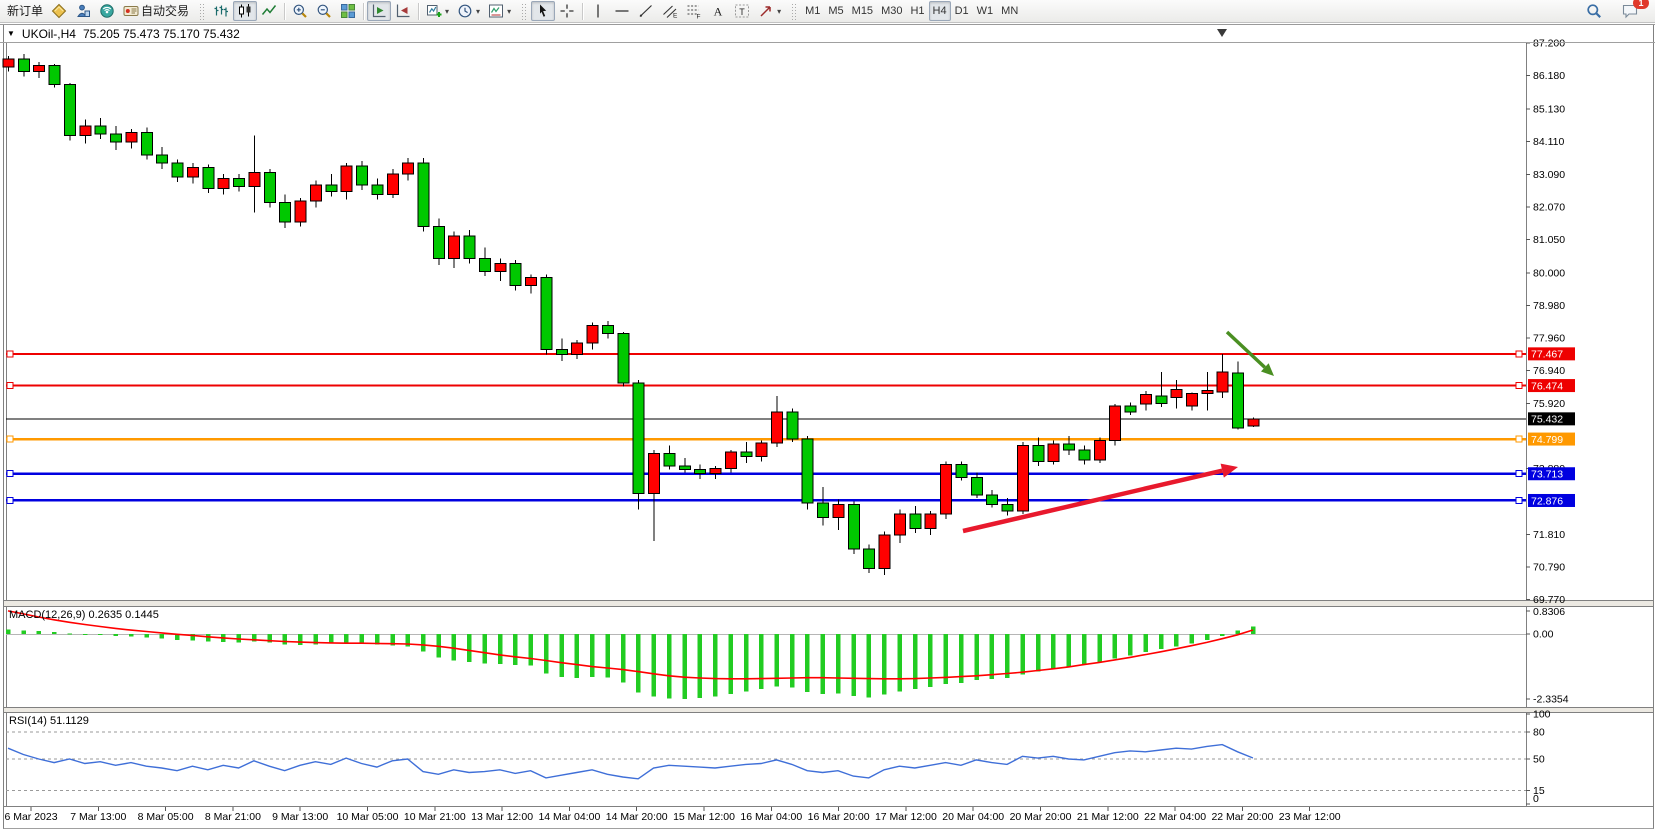 The image size is (1655, 829). Describe the element at coordinates (1549, 175) in the screenshot. I see `price-tick-label: 83.090` at that location.